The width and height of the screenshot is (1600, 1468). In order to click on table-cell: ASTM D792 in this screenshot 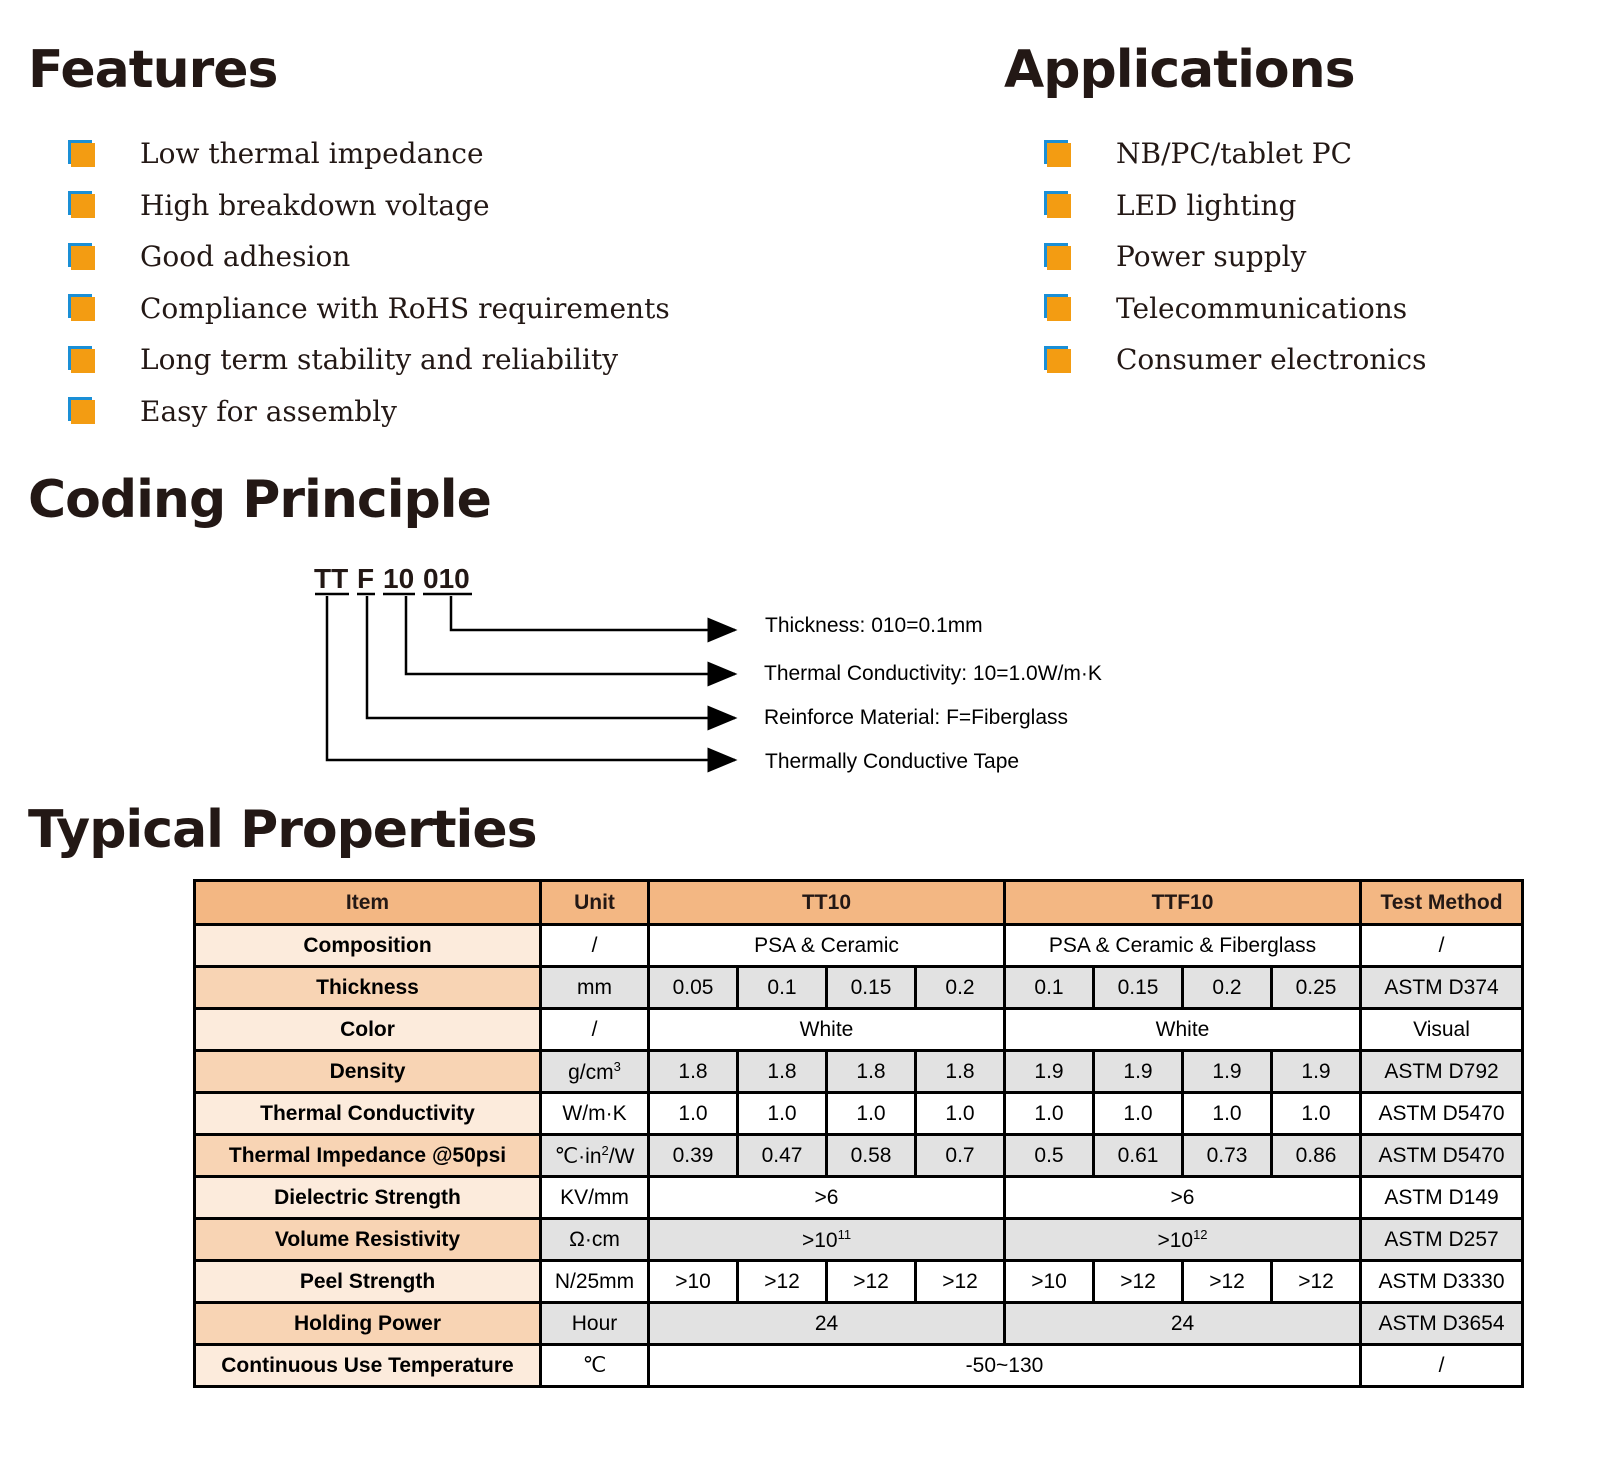, I will do `click(1441, 1071)`.